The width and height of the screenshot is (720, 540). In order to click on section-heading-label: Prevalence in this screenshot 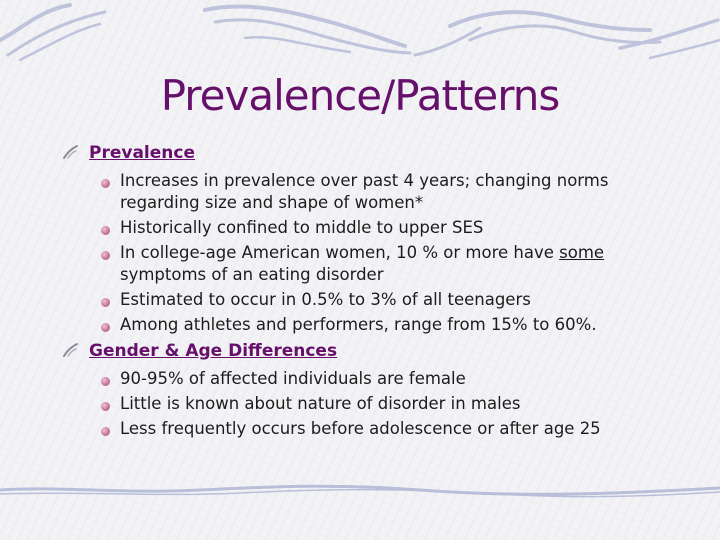, I will do `click(142, 153)`.